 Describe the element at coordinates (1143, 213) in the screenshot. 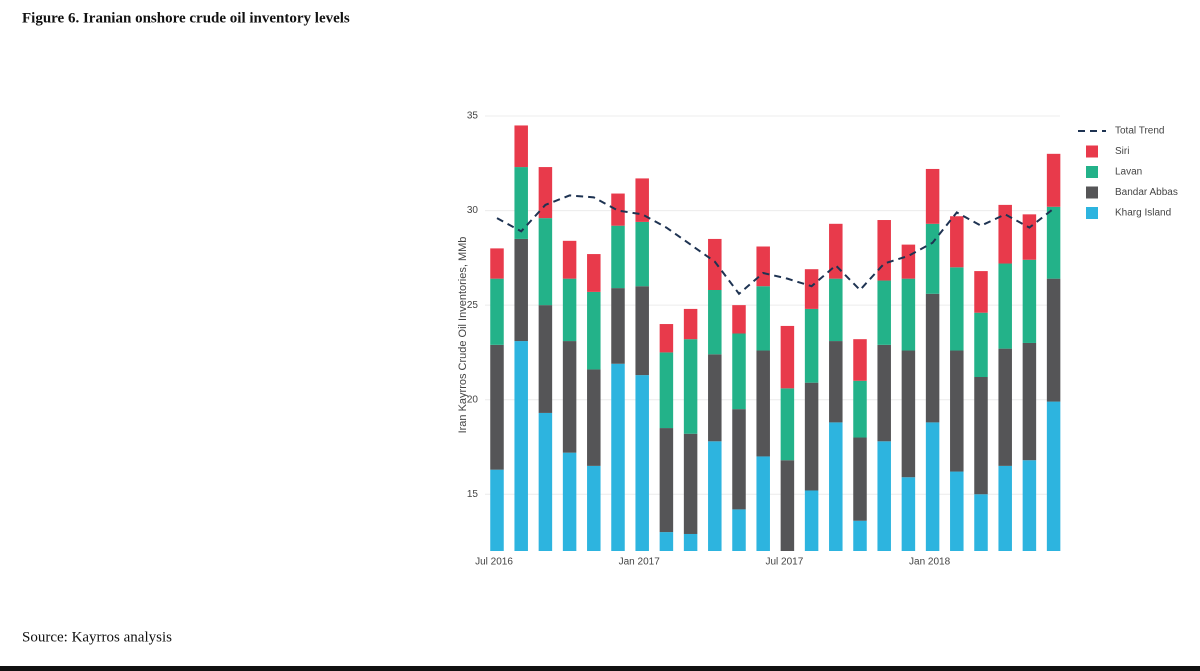

I see `legend-label: Kharg Island` at that location.